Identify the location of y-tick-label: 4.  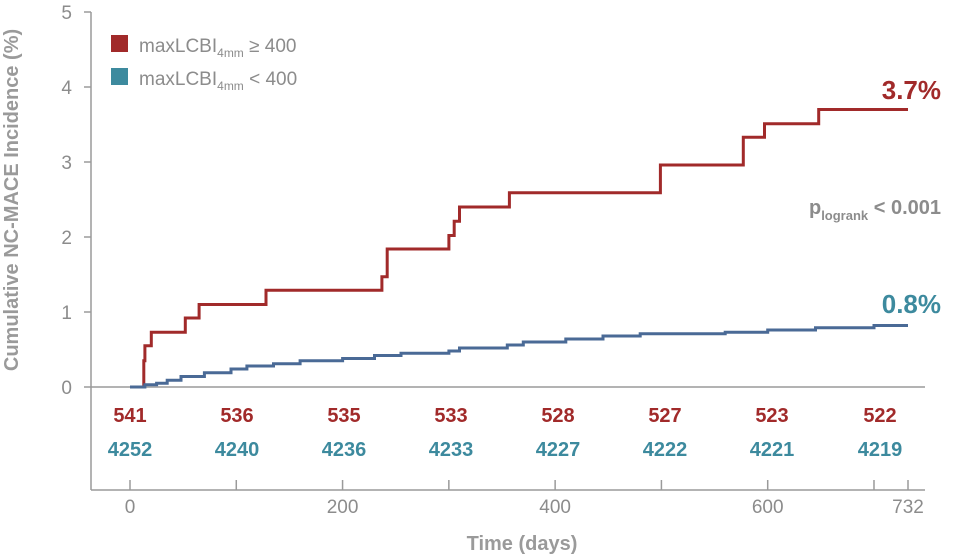
(66, 88).